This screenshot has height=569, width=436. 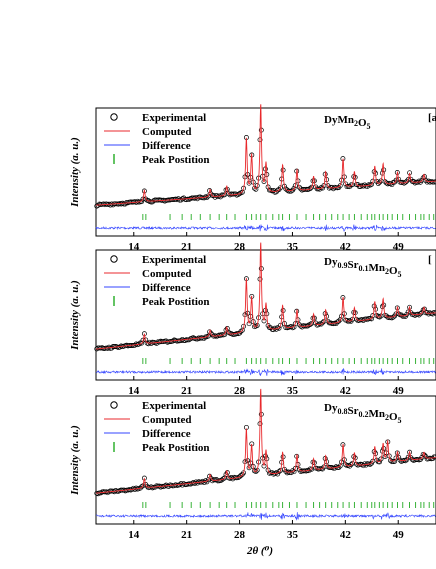 What do you see at coordinates (363, 267) in the screenshot?
I see `panel-formula: Dy0.9Sr0.1Mn2O5` at bounding box center [363, 267].